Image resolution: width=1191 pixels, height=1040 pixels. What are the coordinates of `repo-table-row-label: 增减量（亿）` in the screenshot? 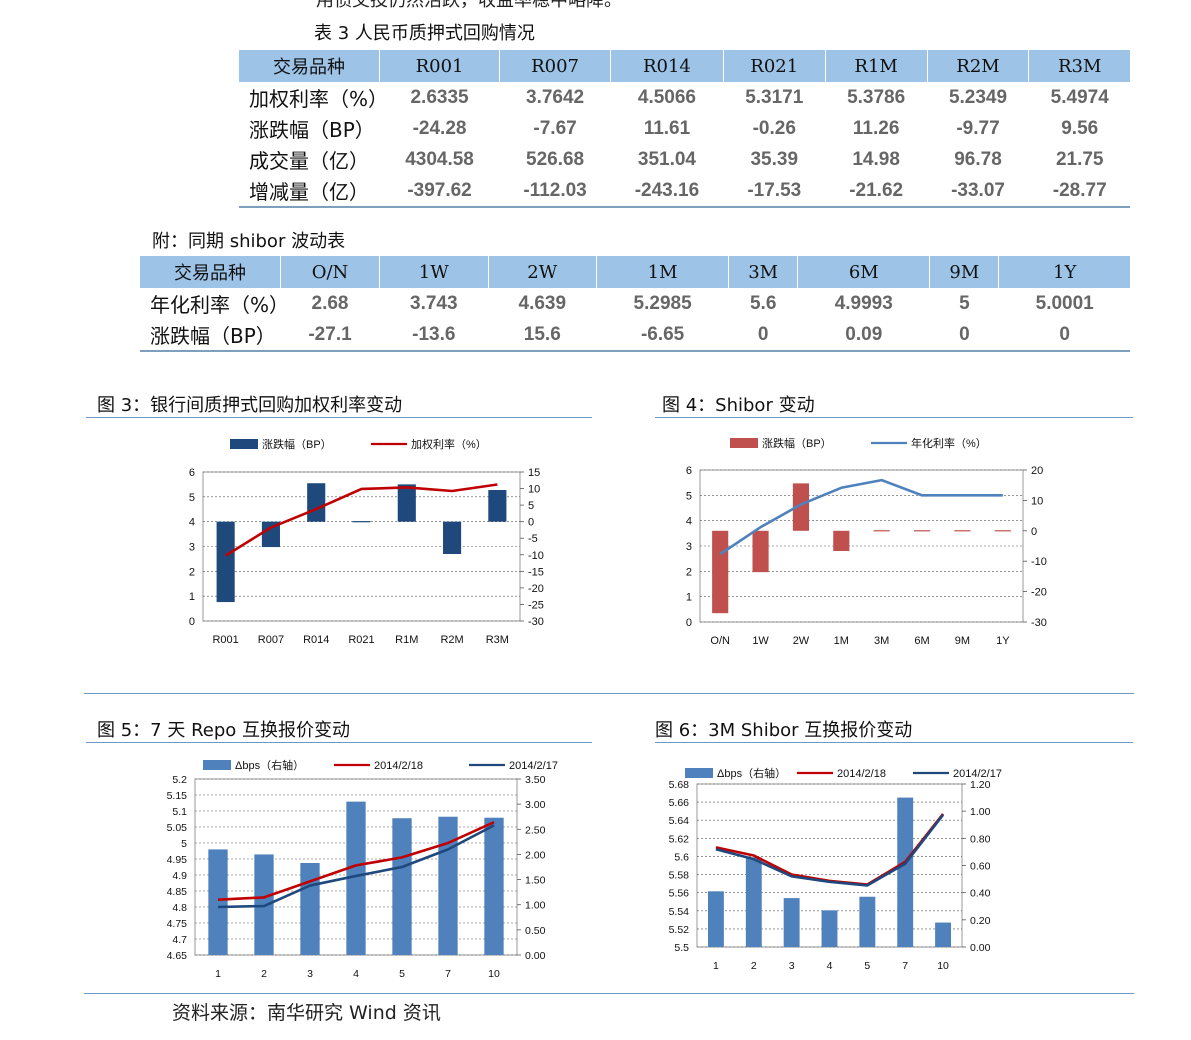 It's located at (309, 191).